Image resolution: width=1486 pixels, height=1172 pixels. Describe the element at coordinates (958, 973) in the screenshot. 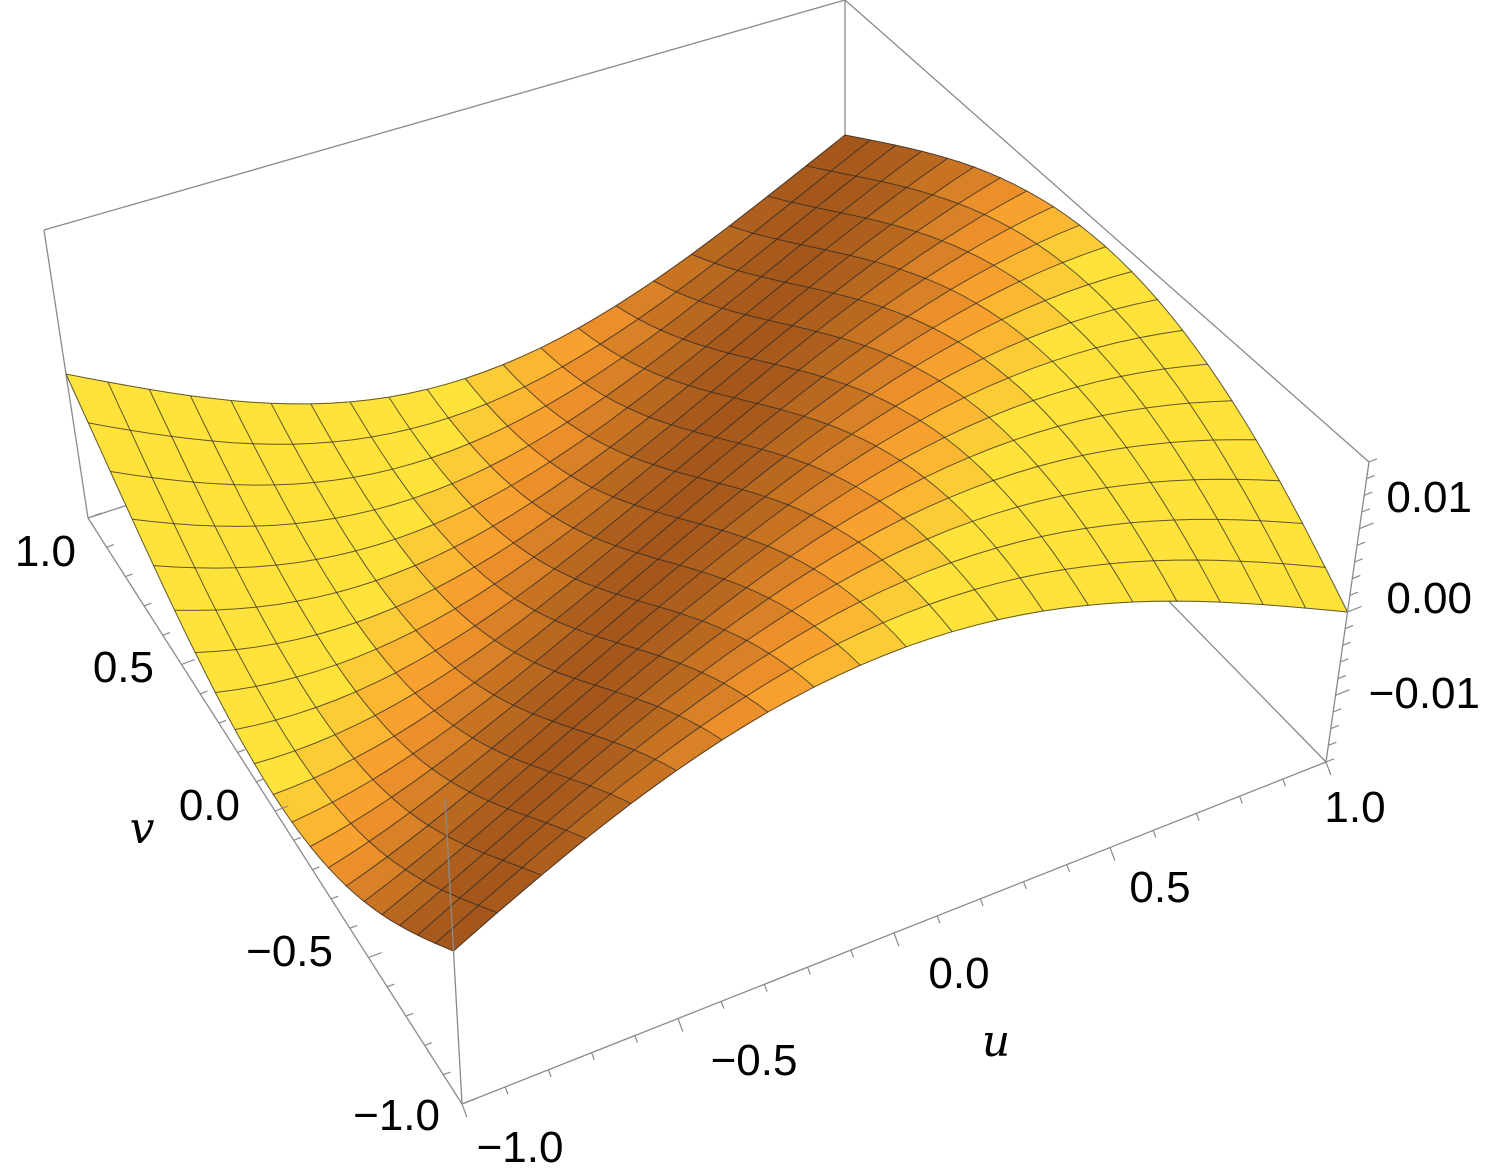

I see `u-tick-label: 0.0` at that location.